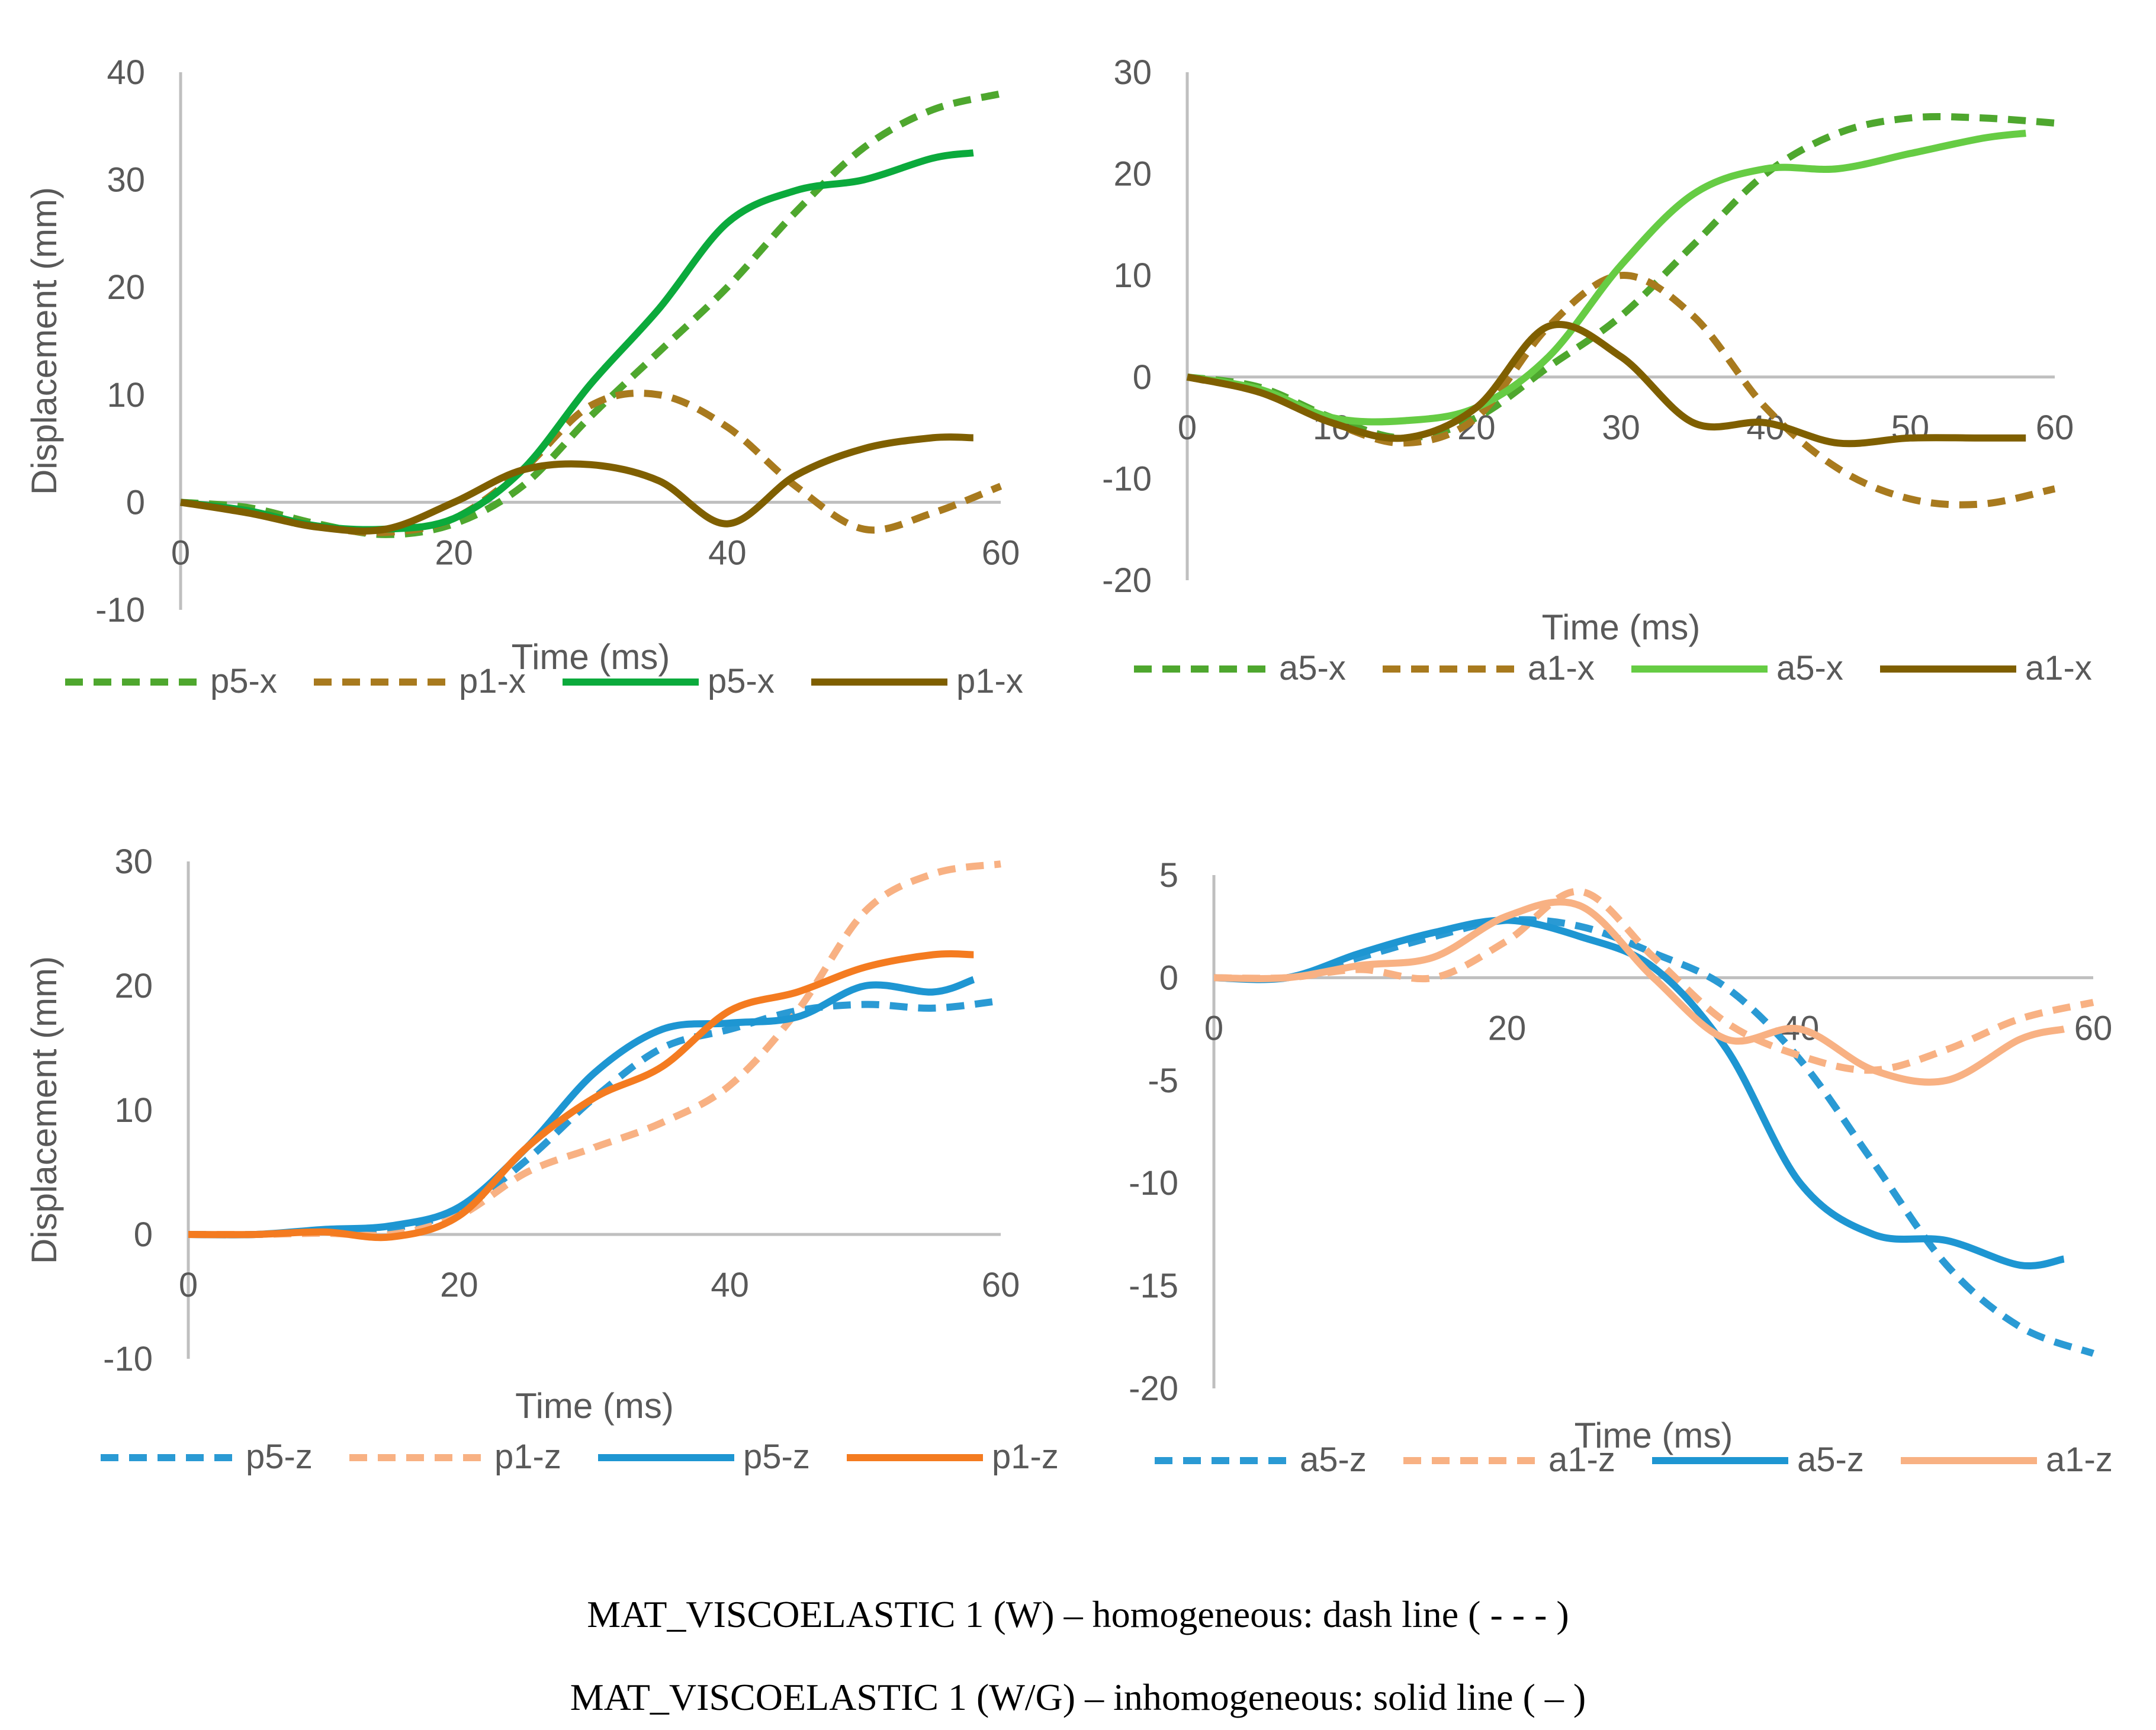 Image resolution: width=2156 pixels, height=1730 pixels. I want to click on y-tick-label: -15, so click(1153, 1286).